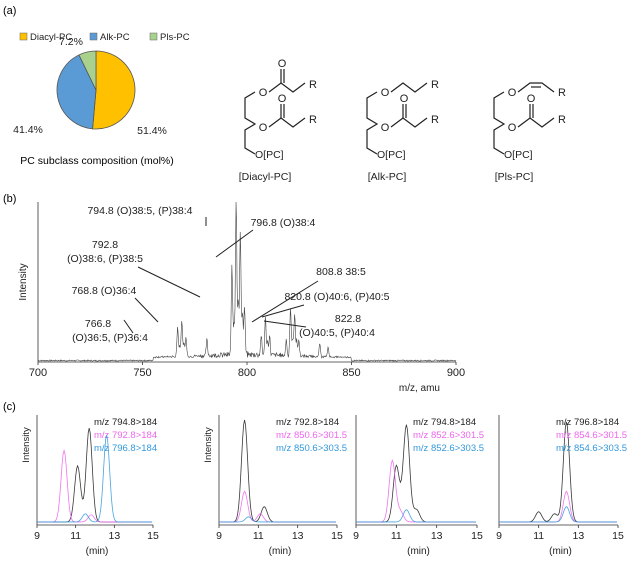  I want to click on x-tick-label: 750, so click(142, 373).